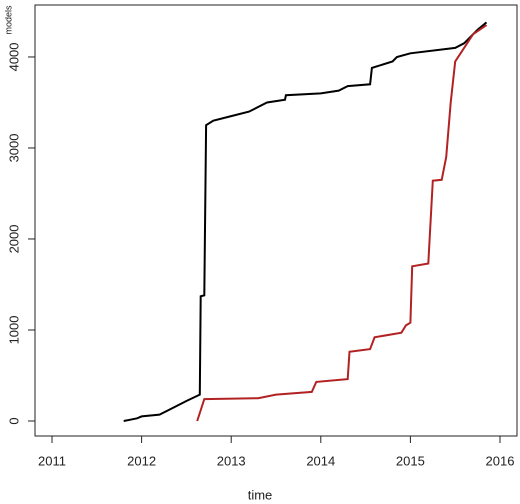 The width and height of the screenshot is (520, 504). I want to click on y-tick-label: 4000, so click(13, 57).